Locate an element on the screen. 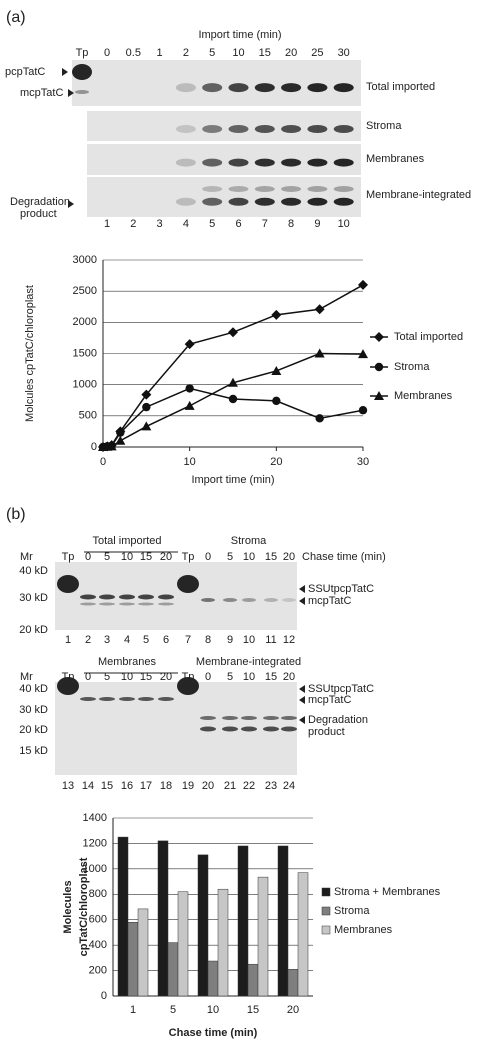 Image resolution: width=498 pixels, height=1044 pixels. lane-number: 20 is located at coordinates (208, 786).